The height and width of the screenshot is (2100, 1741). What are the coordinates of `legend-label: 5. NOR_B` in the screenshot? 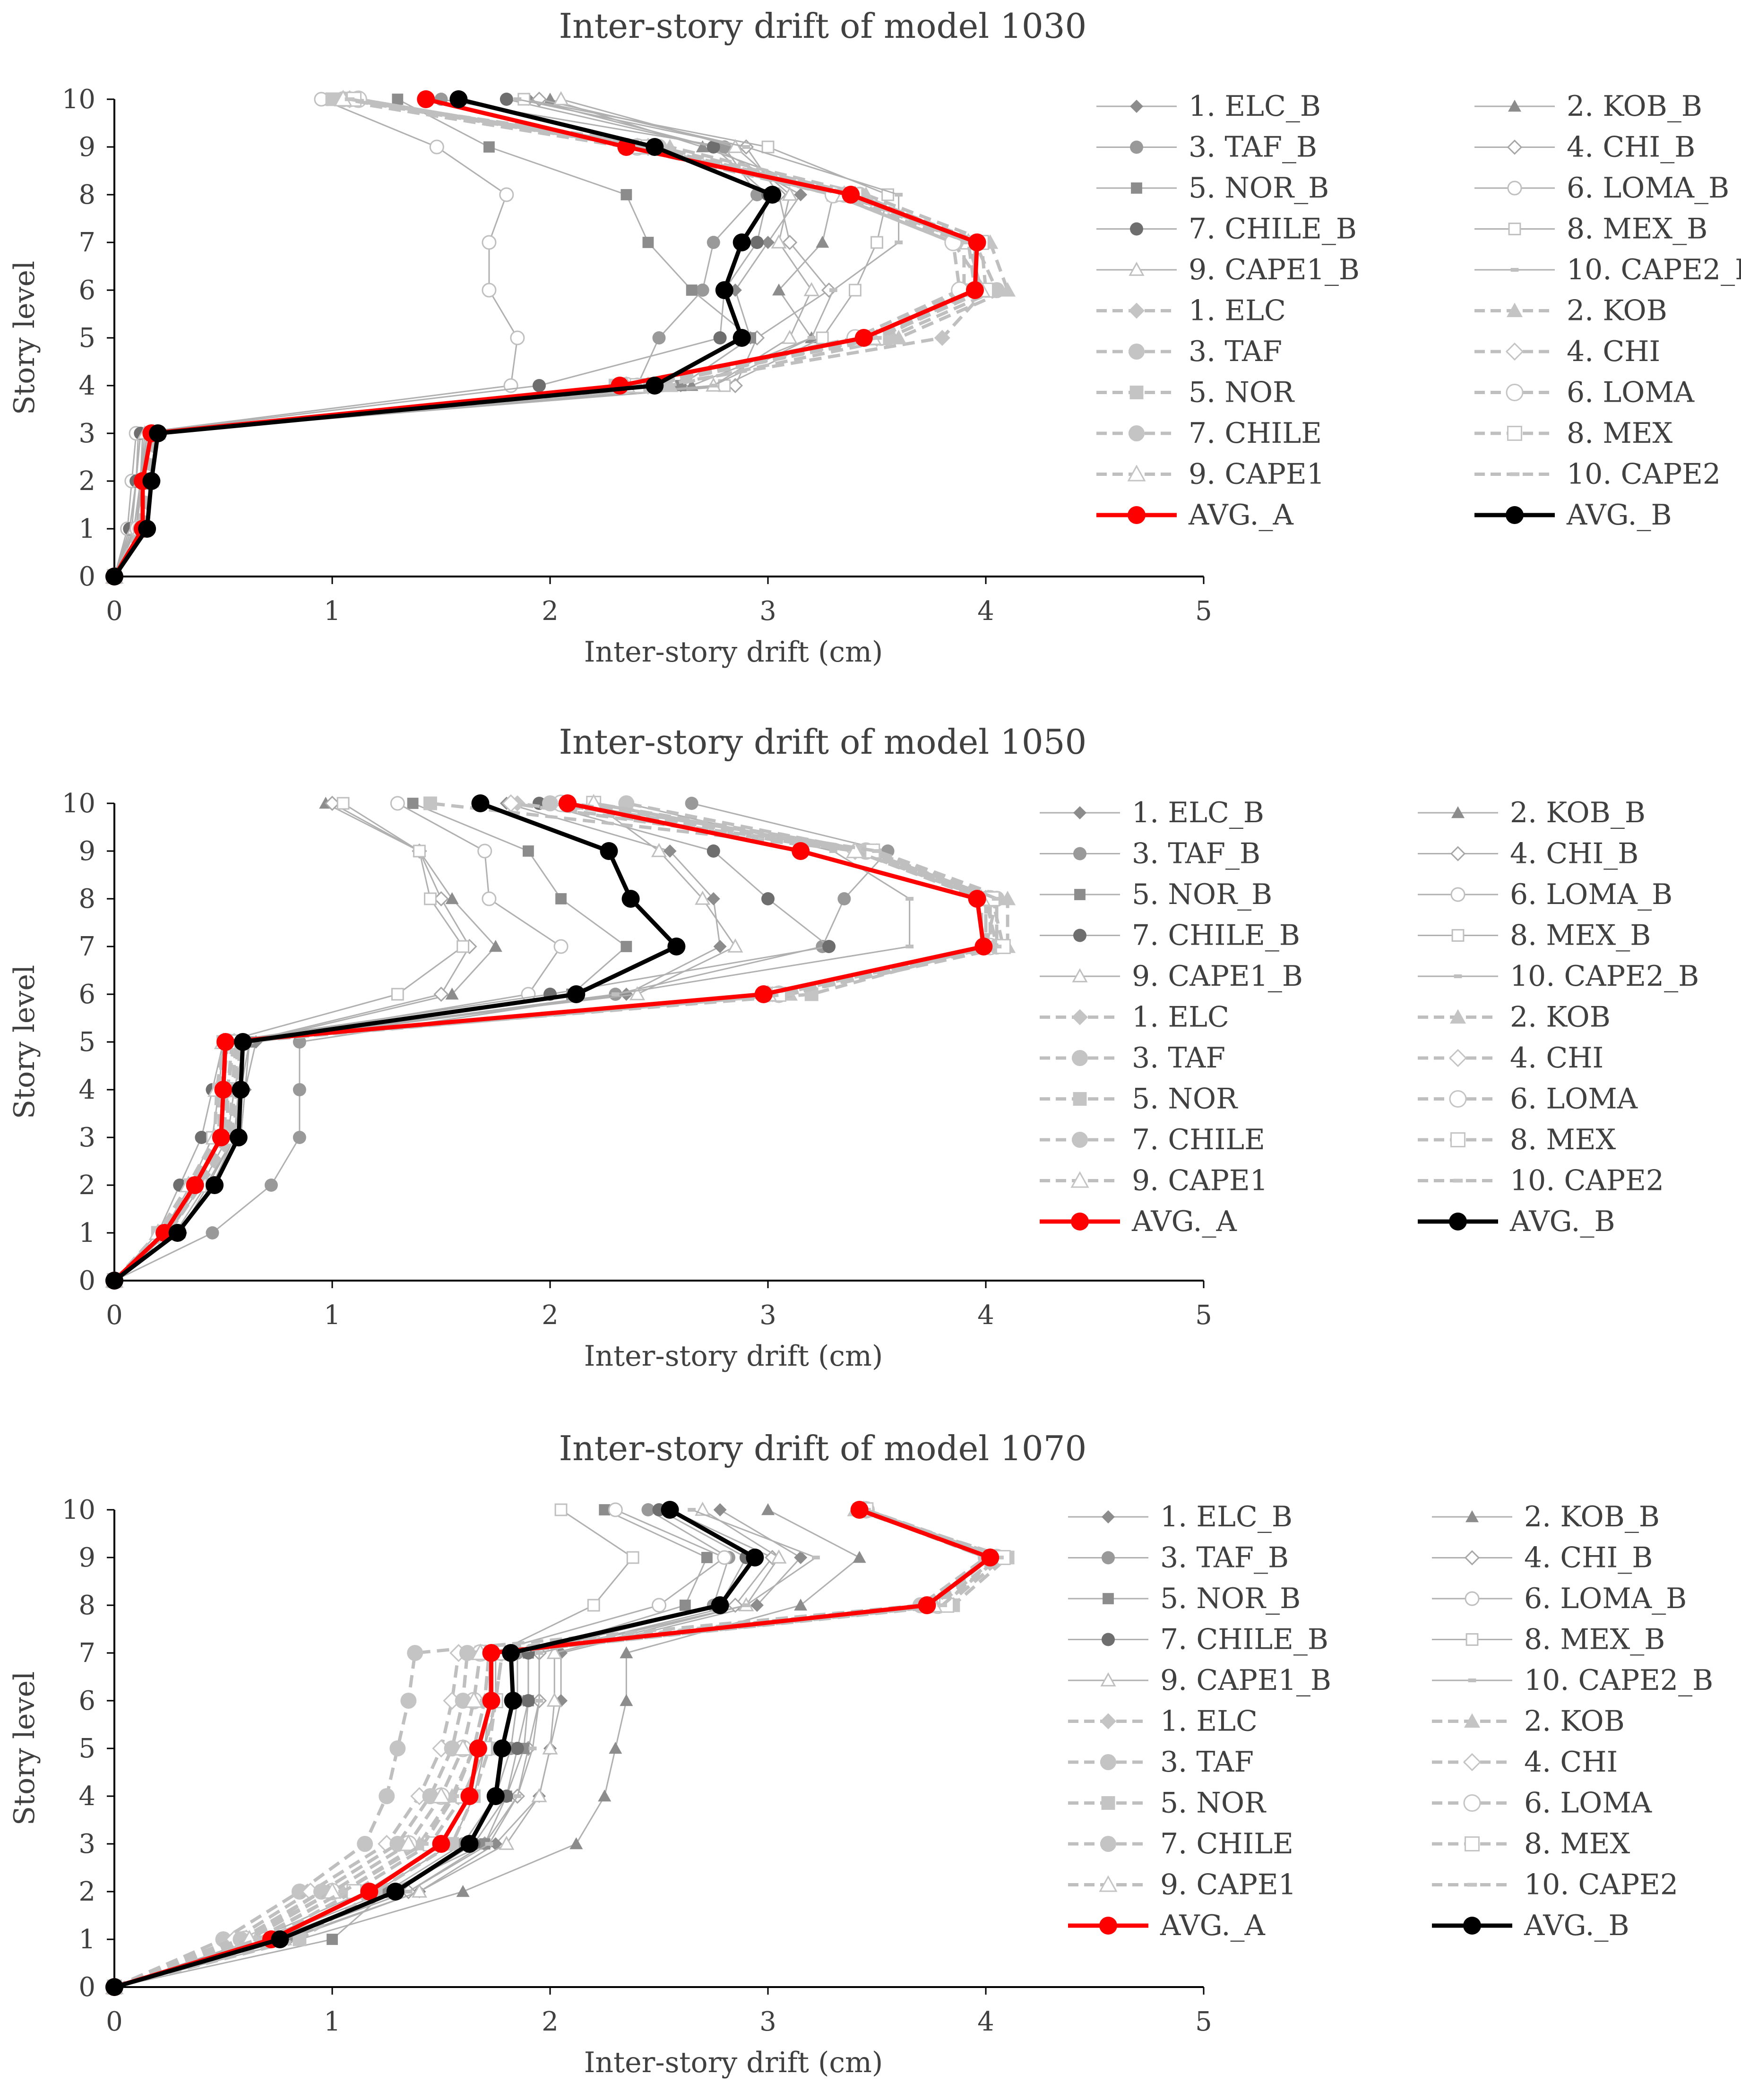 It's located at (1259, 189).